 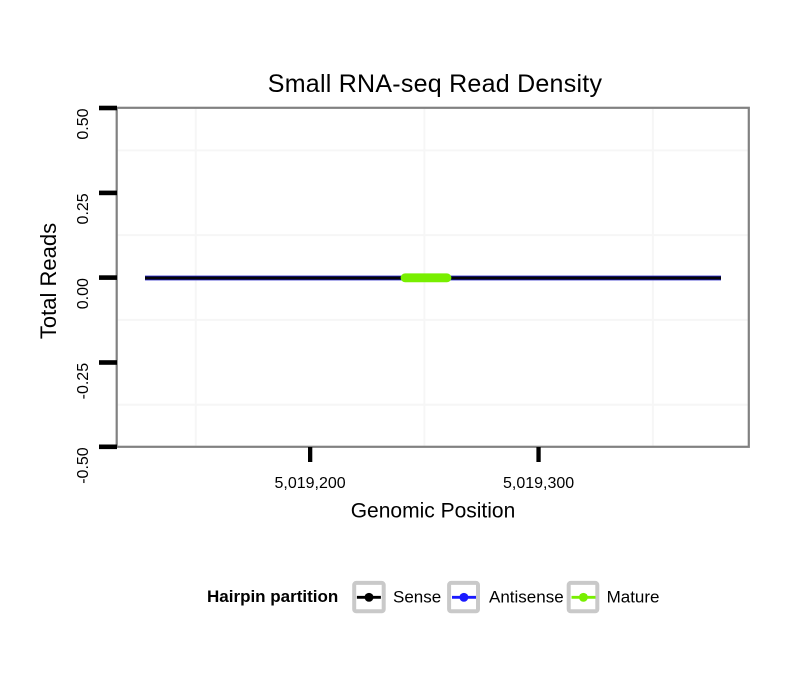 I want to click on svg-text: Total Reads, so click(x=48, y=281).